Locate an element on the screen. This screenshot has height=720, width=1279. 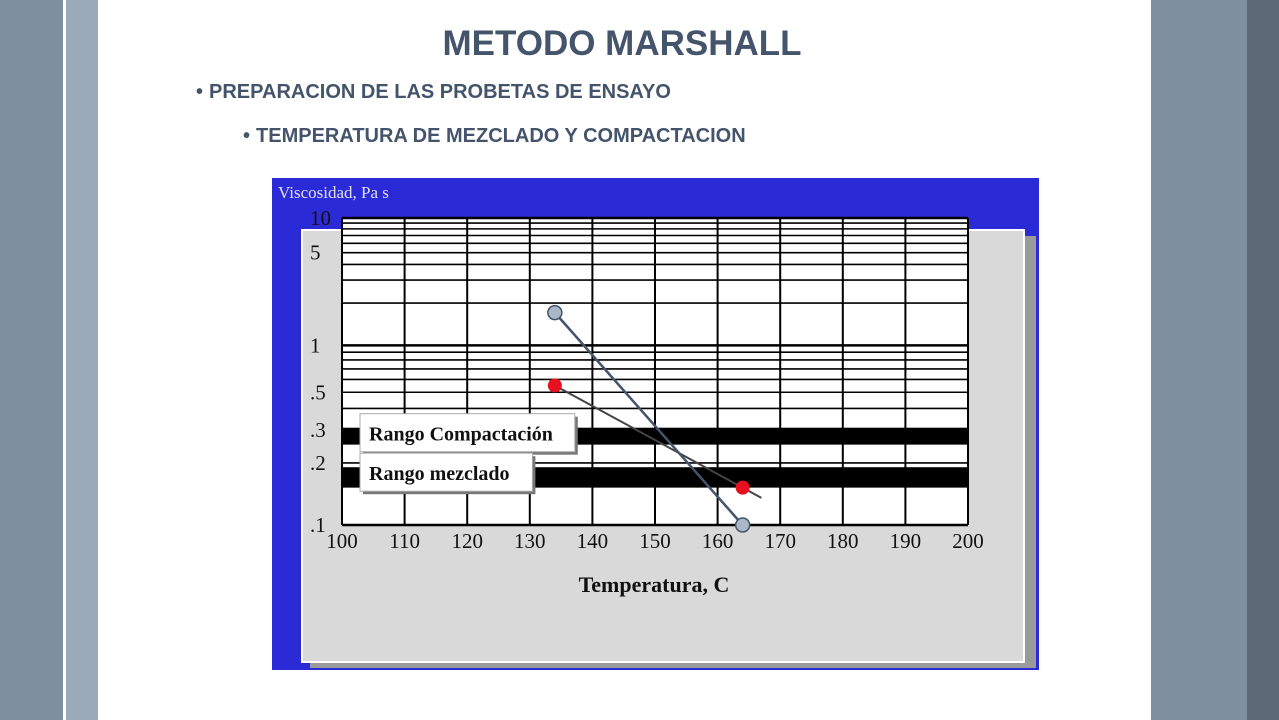
x-axis-title: Temperatura, C is located at coordinates (654, 584).